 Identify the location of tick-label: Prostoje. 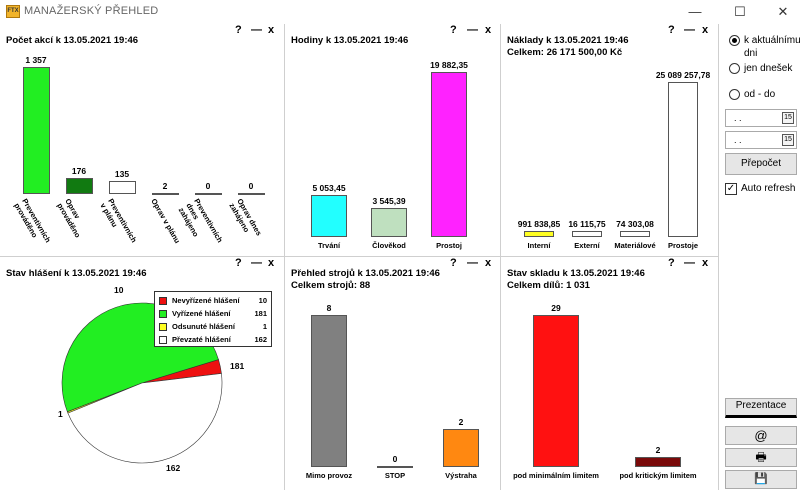
(682, 245).